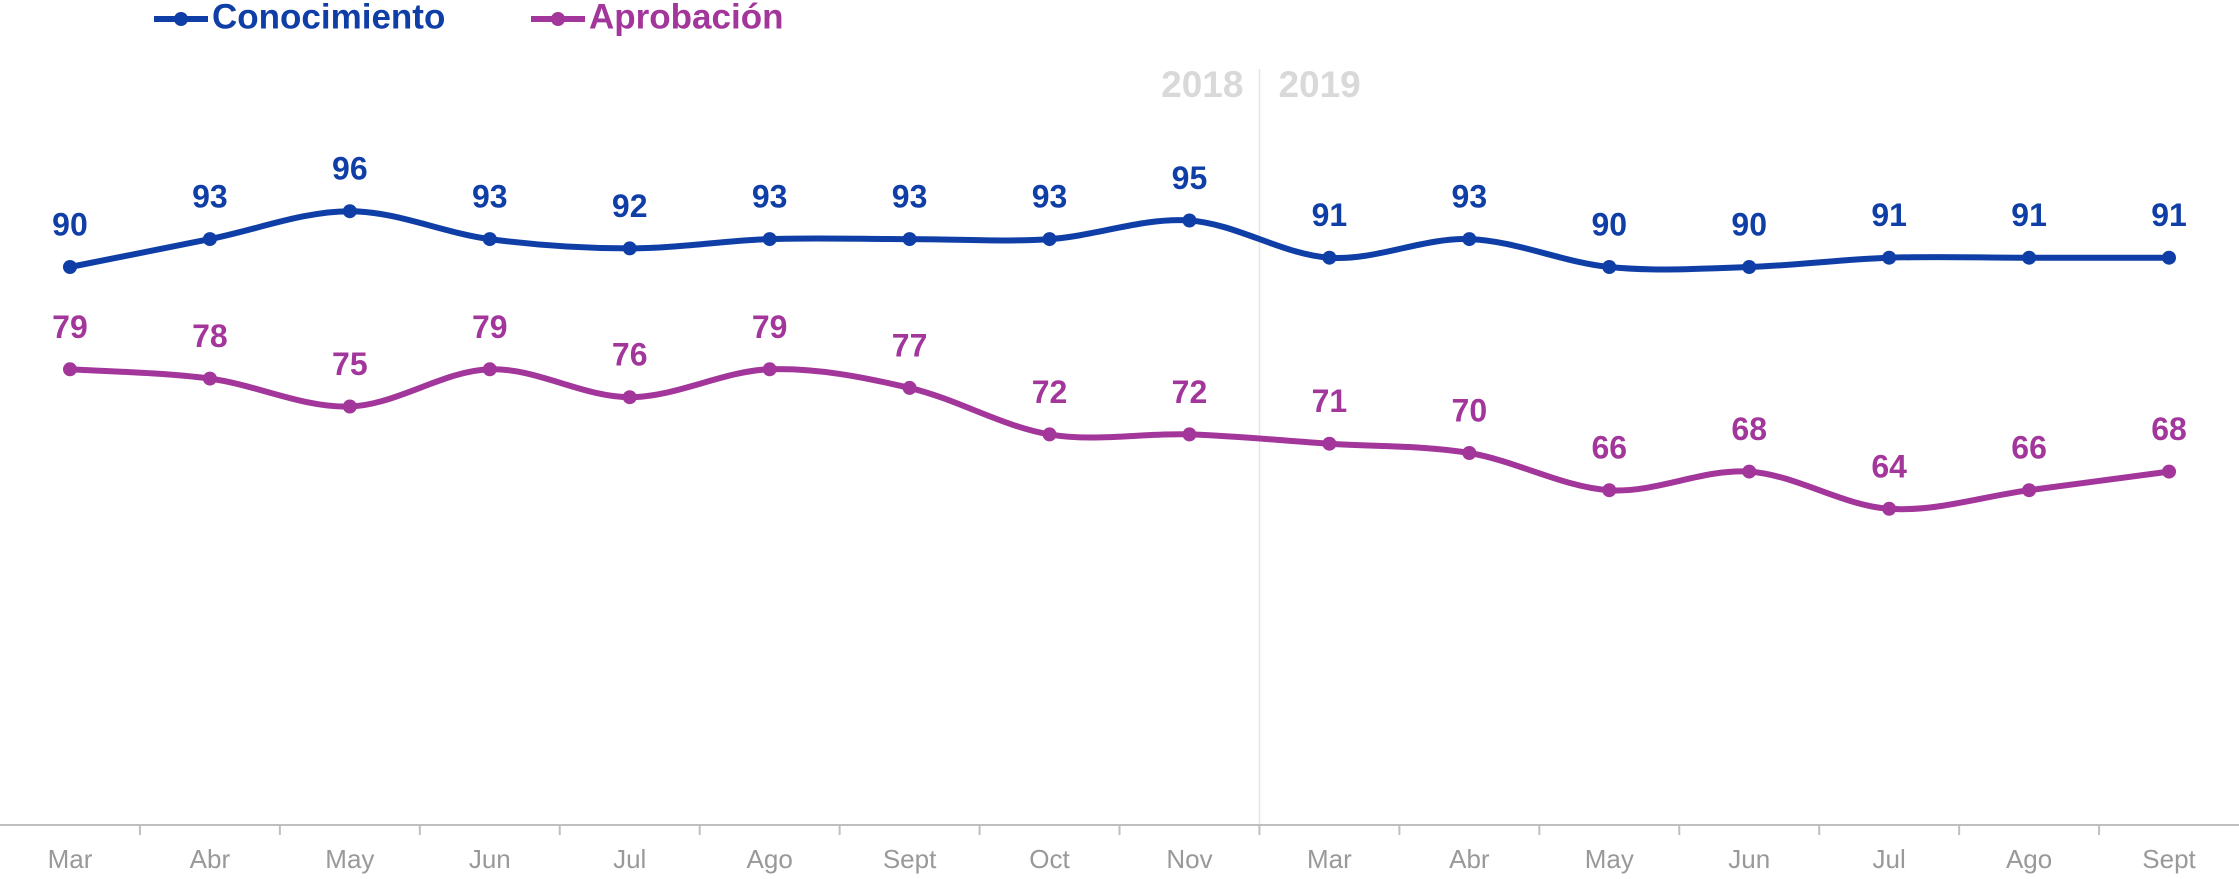  What do you see at coordinates (1189, 859) in the screenshot?
I see `x-tick-label: Nov` at bounding box center [1189, 859].